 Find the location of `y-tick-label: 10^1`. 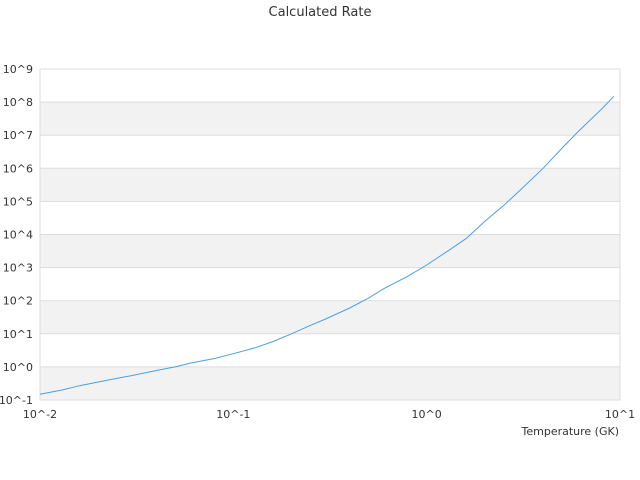

y-tick-label: 10^1 is located at coordinates (18, 334).